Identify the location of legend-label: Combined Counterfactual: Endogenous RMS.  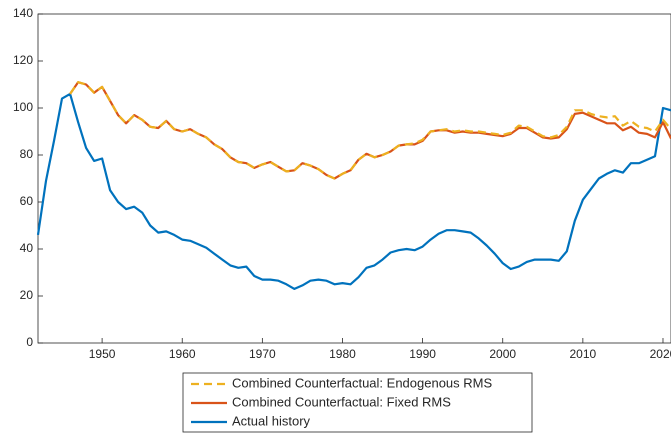
(362, 382).